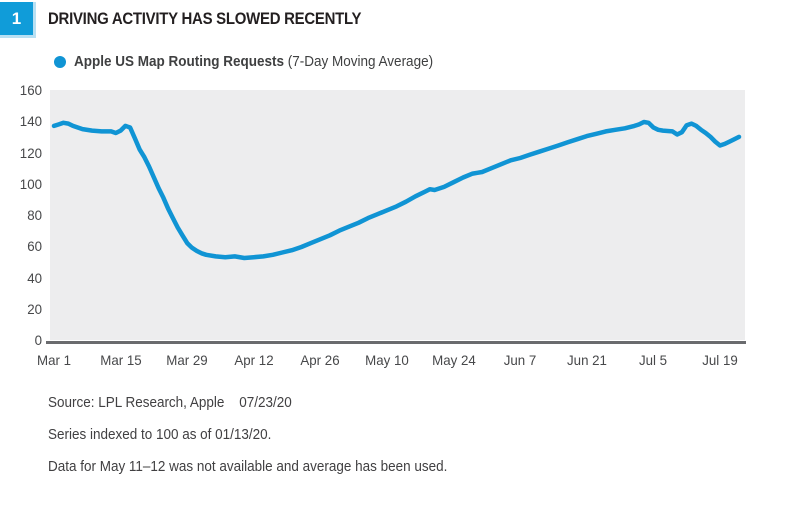 Image resolution: width=788 pixels, height=511 pixels. Describe the element at coordinates (160, 435) in the screenshot. I see `indexed-note: Series indexed to 100 as of 01/13/20.` at that location.